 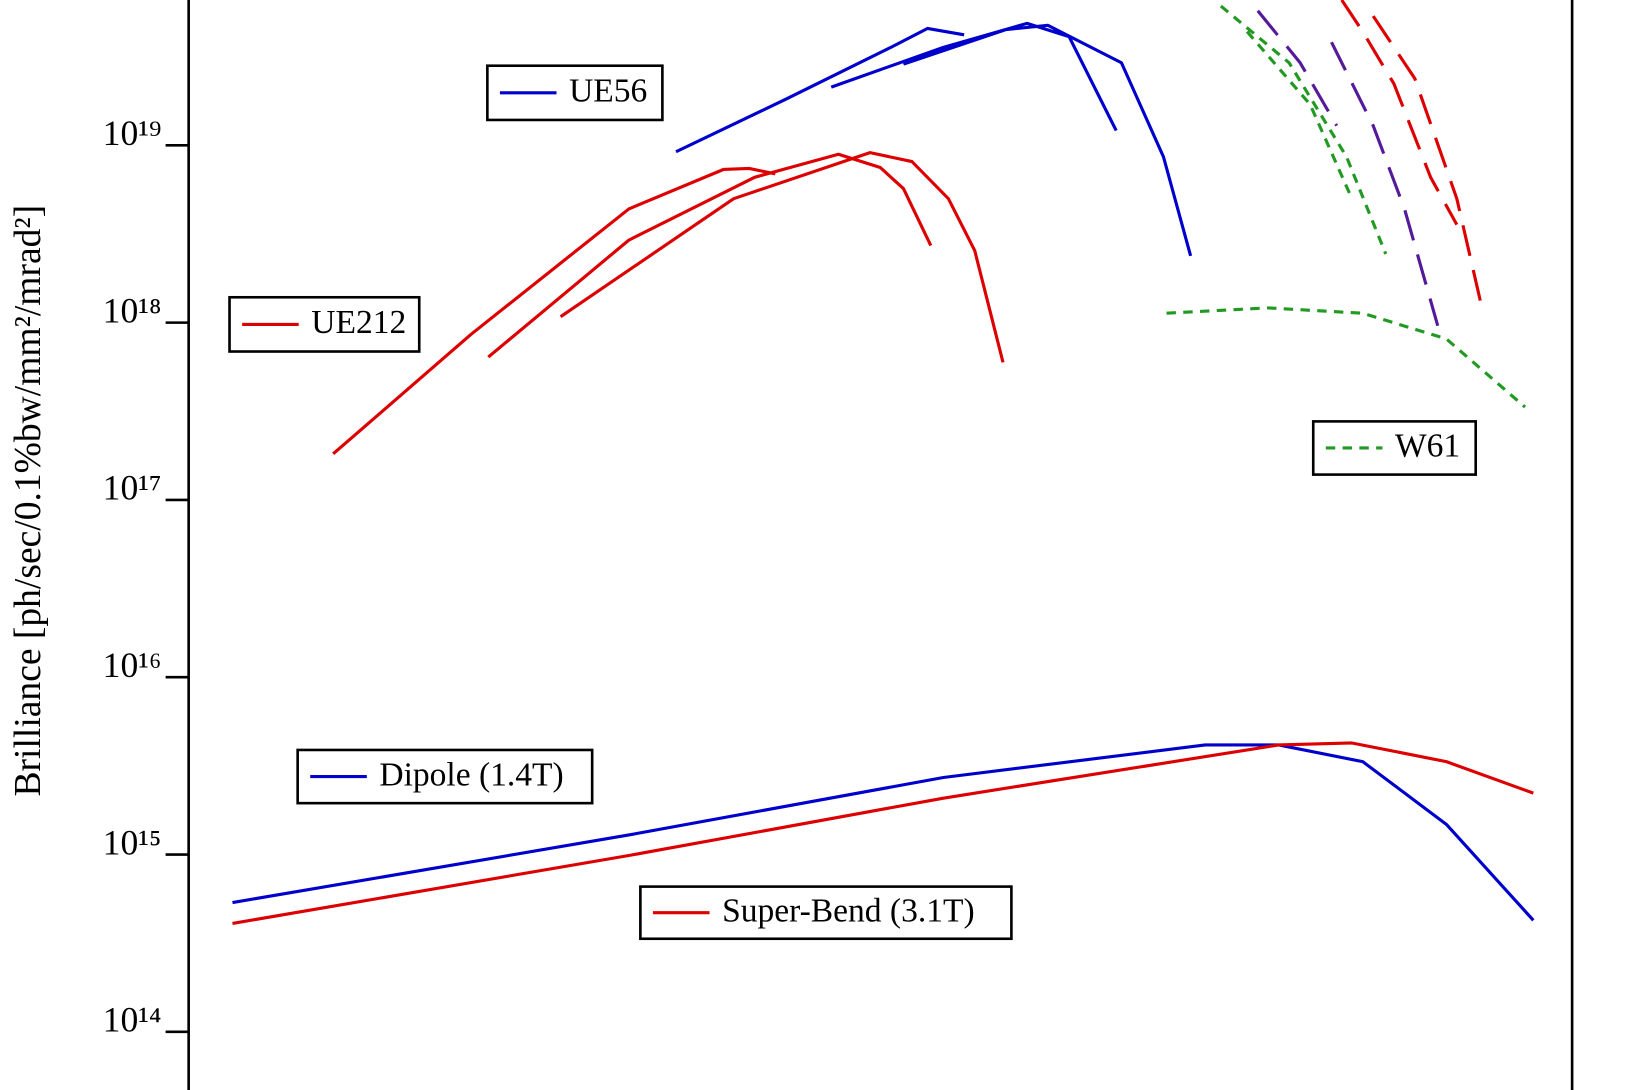 What do you see at coordinates (132, 310) in the screenshot?
I see `y-tick-label: 10¹⁸` at bounding box center [132, 310].